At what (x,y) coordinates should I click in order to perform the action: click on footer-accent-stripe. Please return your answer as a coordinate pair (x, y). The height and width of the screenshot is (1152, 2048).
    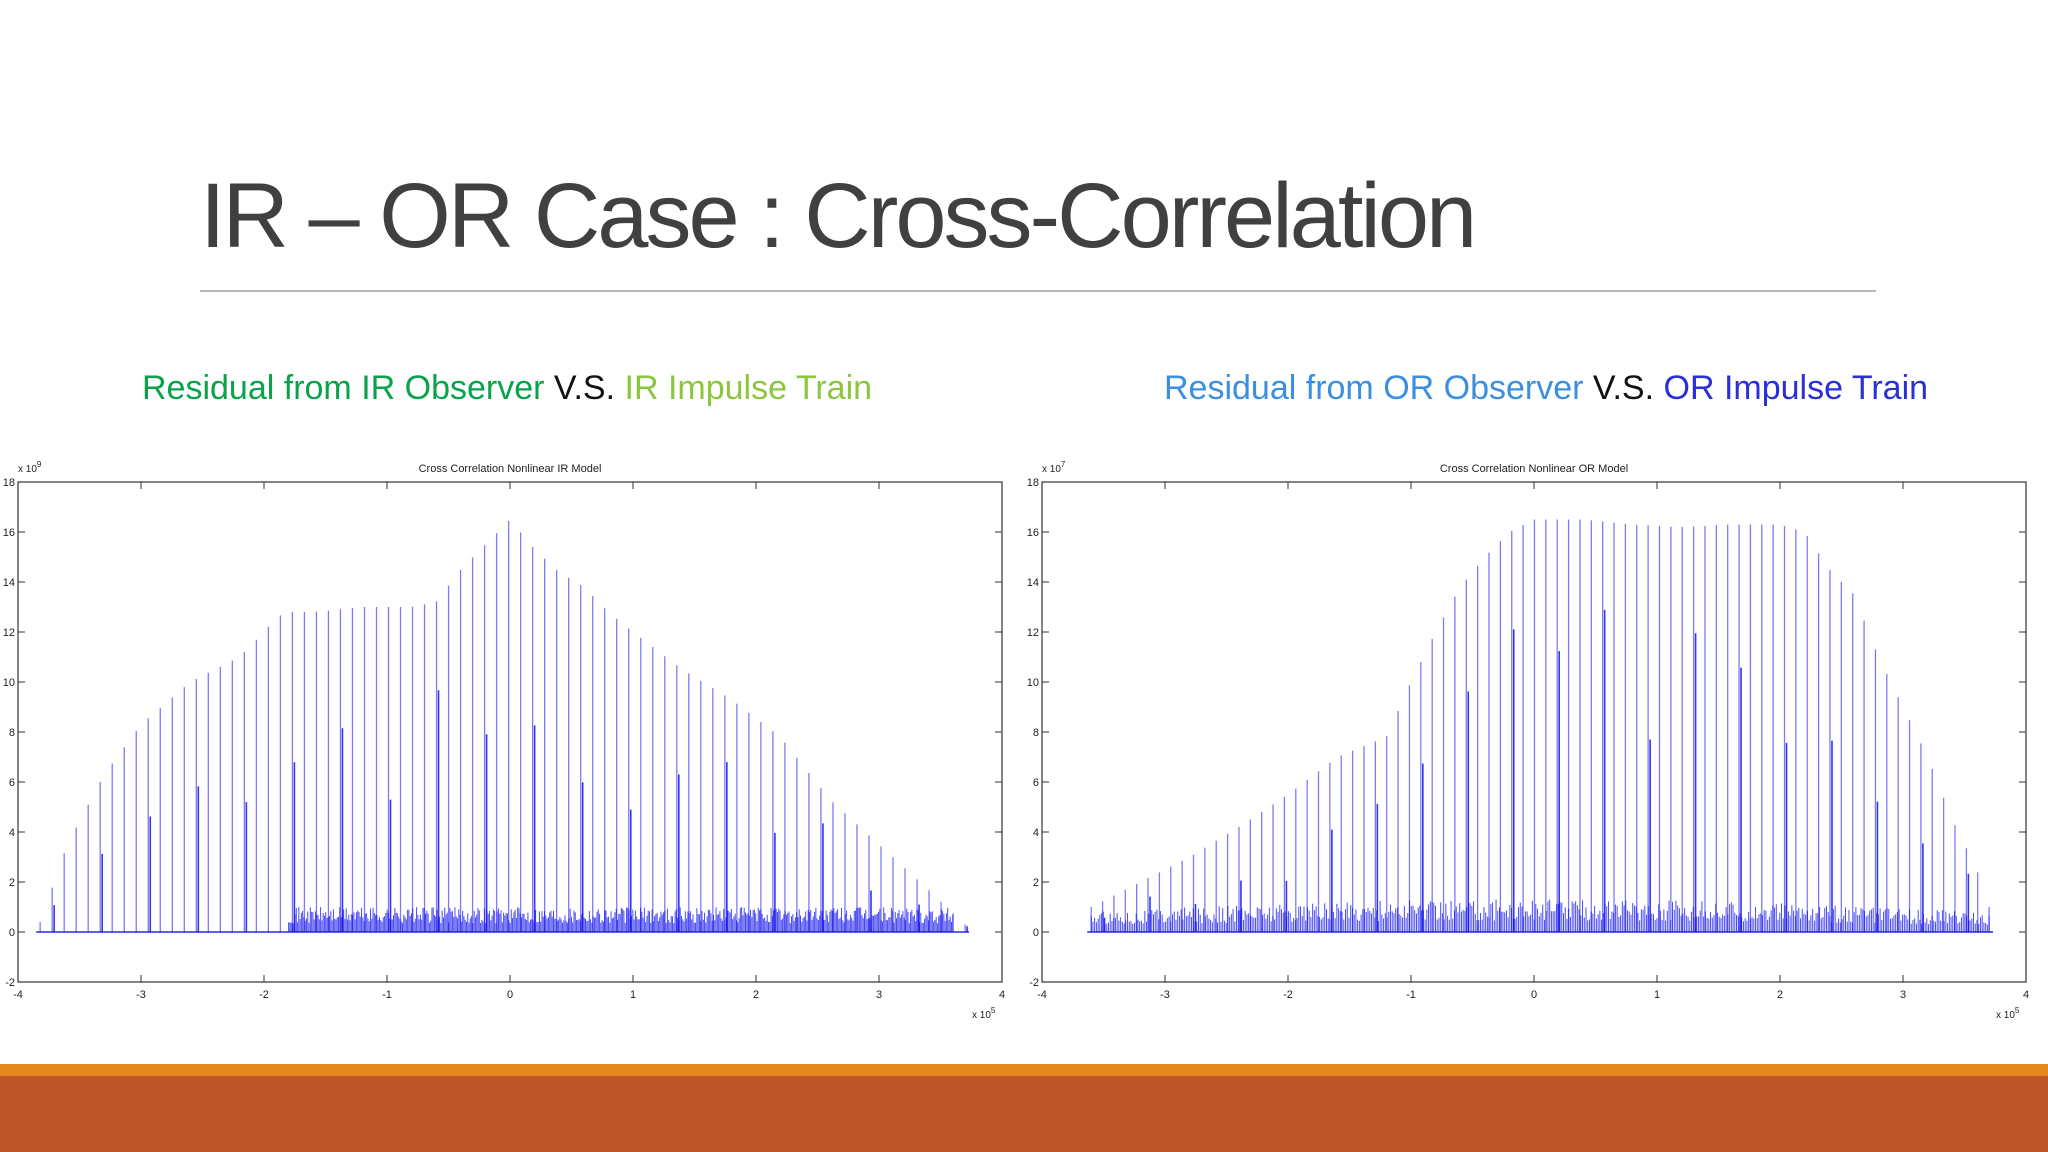
    Looking at the image, I should click on (1024, 1070).